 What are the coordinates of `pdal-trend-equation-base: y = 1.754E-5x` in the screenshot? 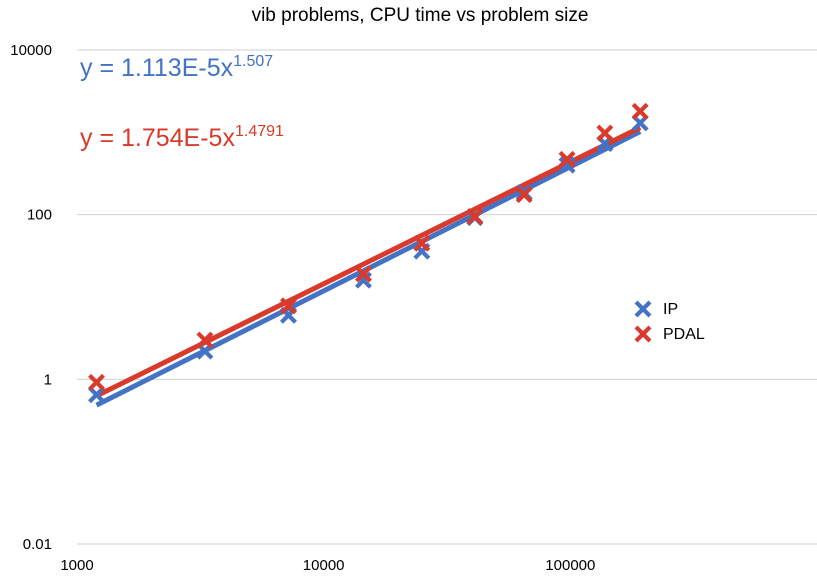 It's located at (157, 138).